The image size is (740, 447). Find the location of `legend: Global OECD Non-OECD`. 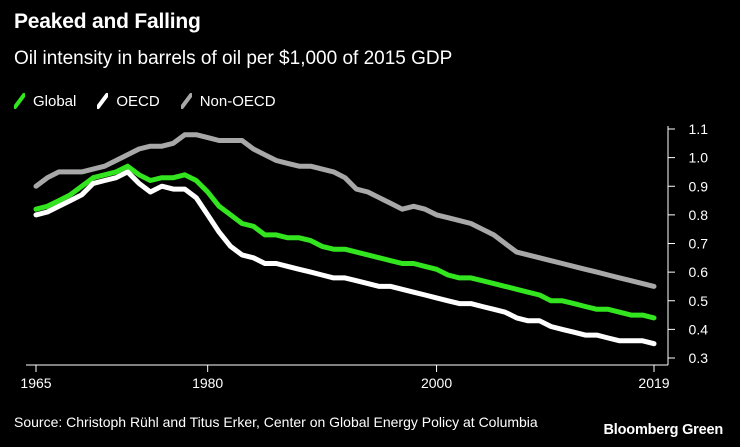

legend: Global OECD Non-OECD is located at coordinates (155, 101).